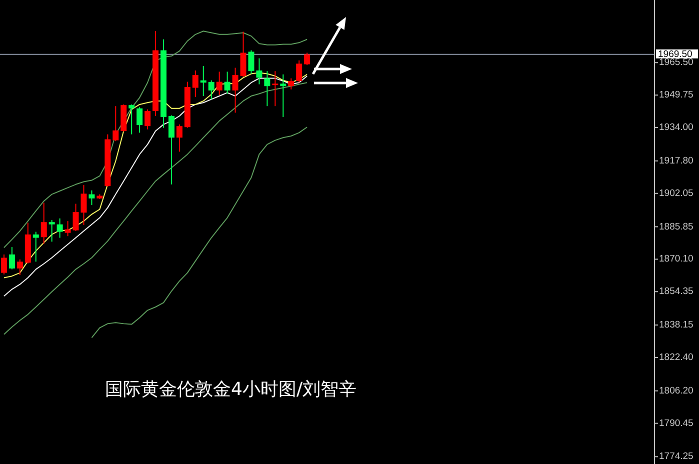  Describe the element at coordinates (676, 325) in the screenshot. I see `y-tick-label: 1838.15` at that location.